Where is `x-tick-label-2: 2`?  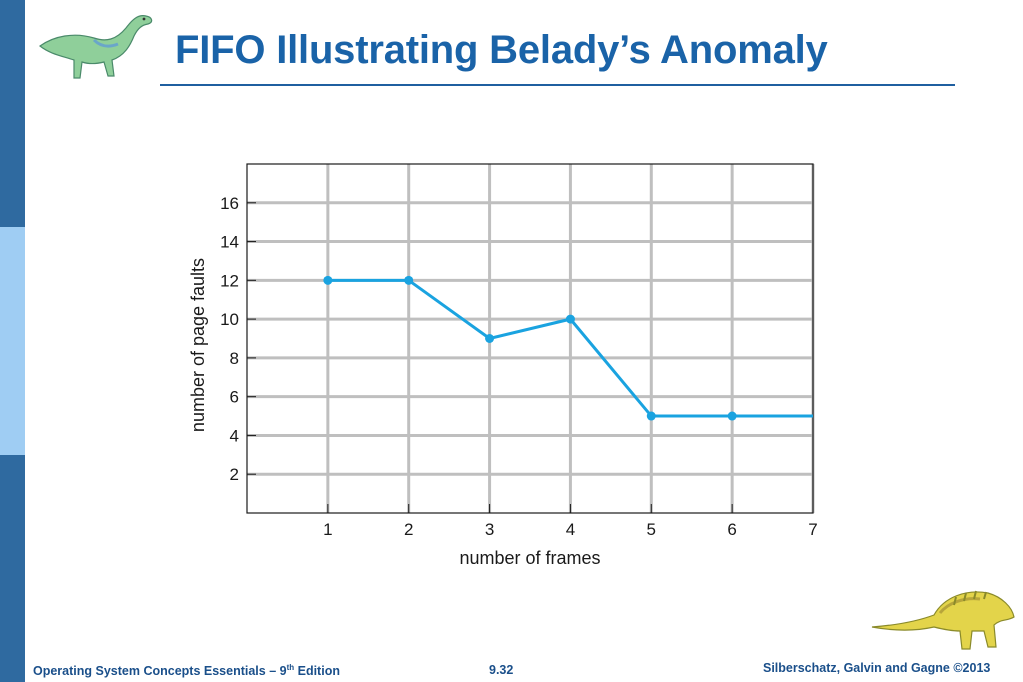 x-tick-label-2: 2 is located at coordinates (408, 529).